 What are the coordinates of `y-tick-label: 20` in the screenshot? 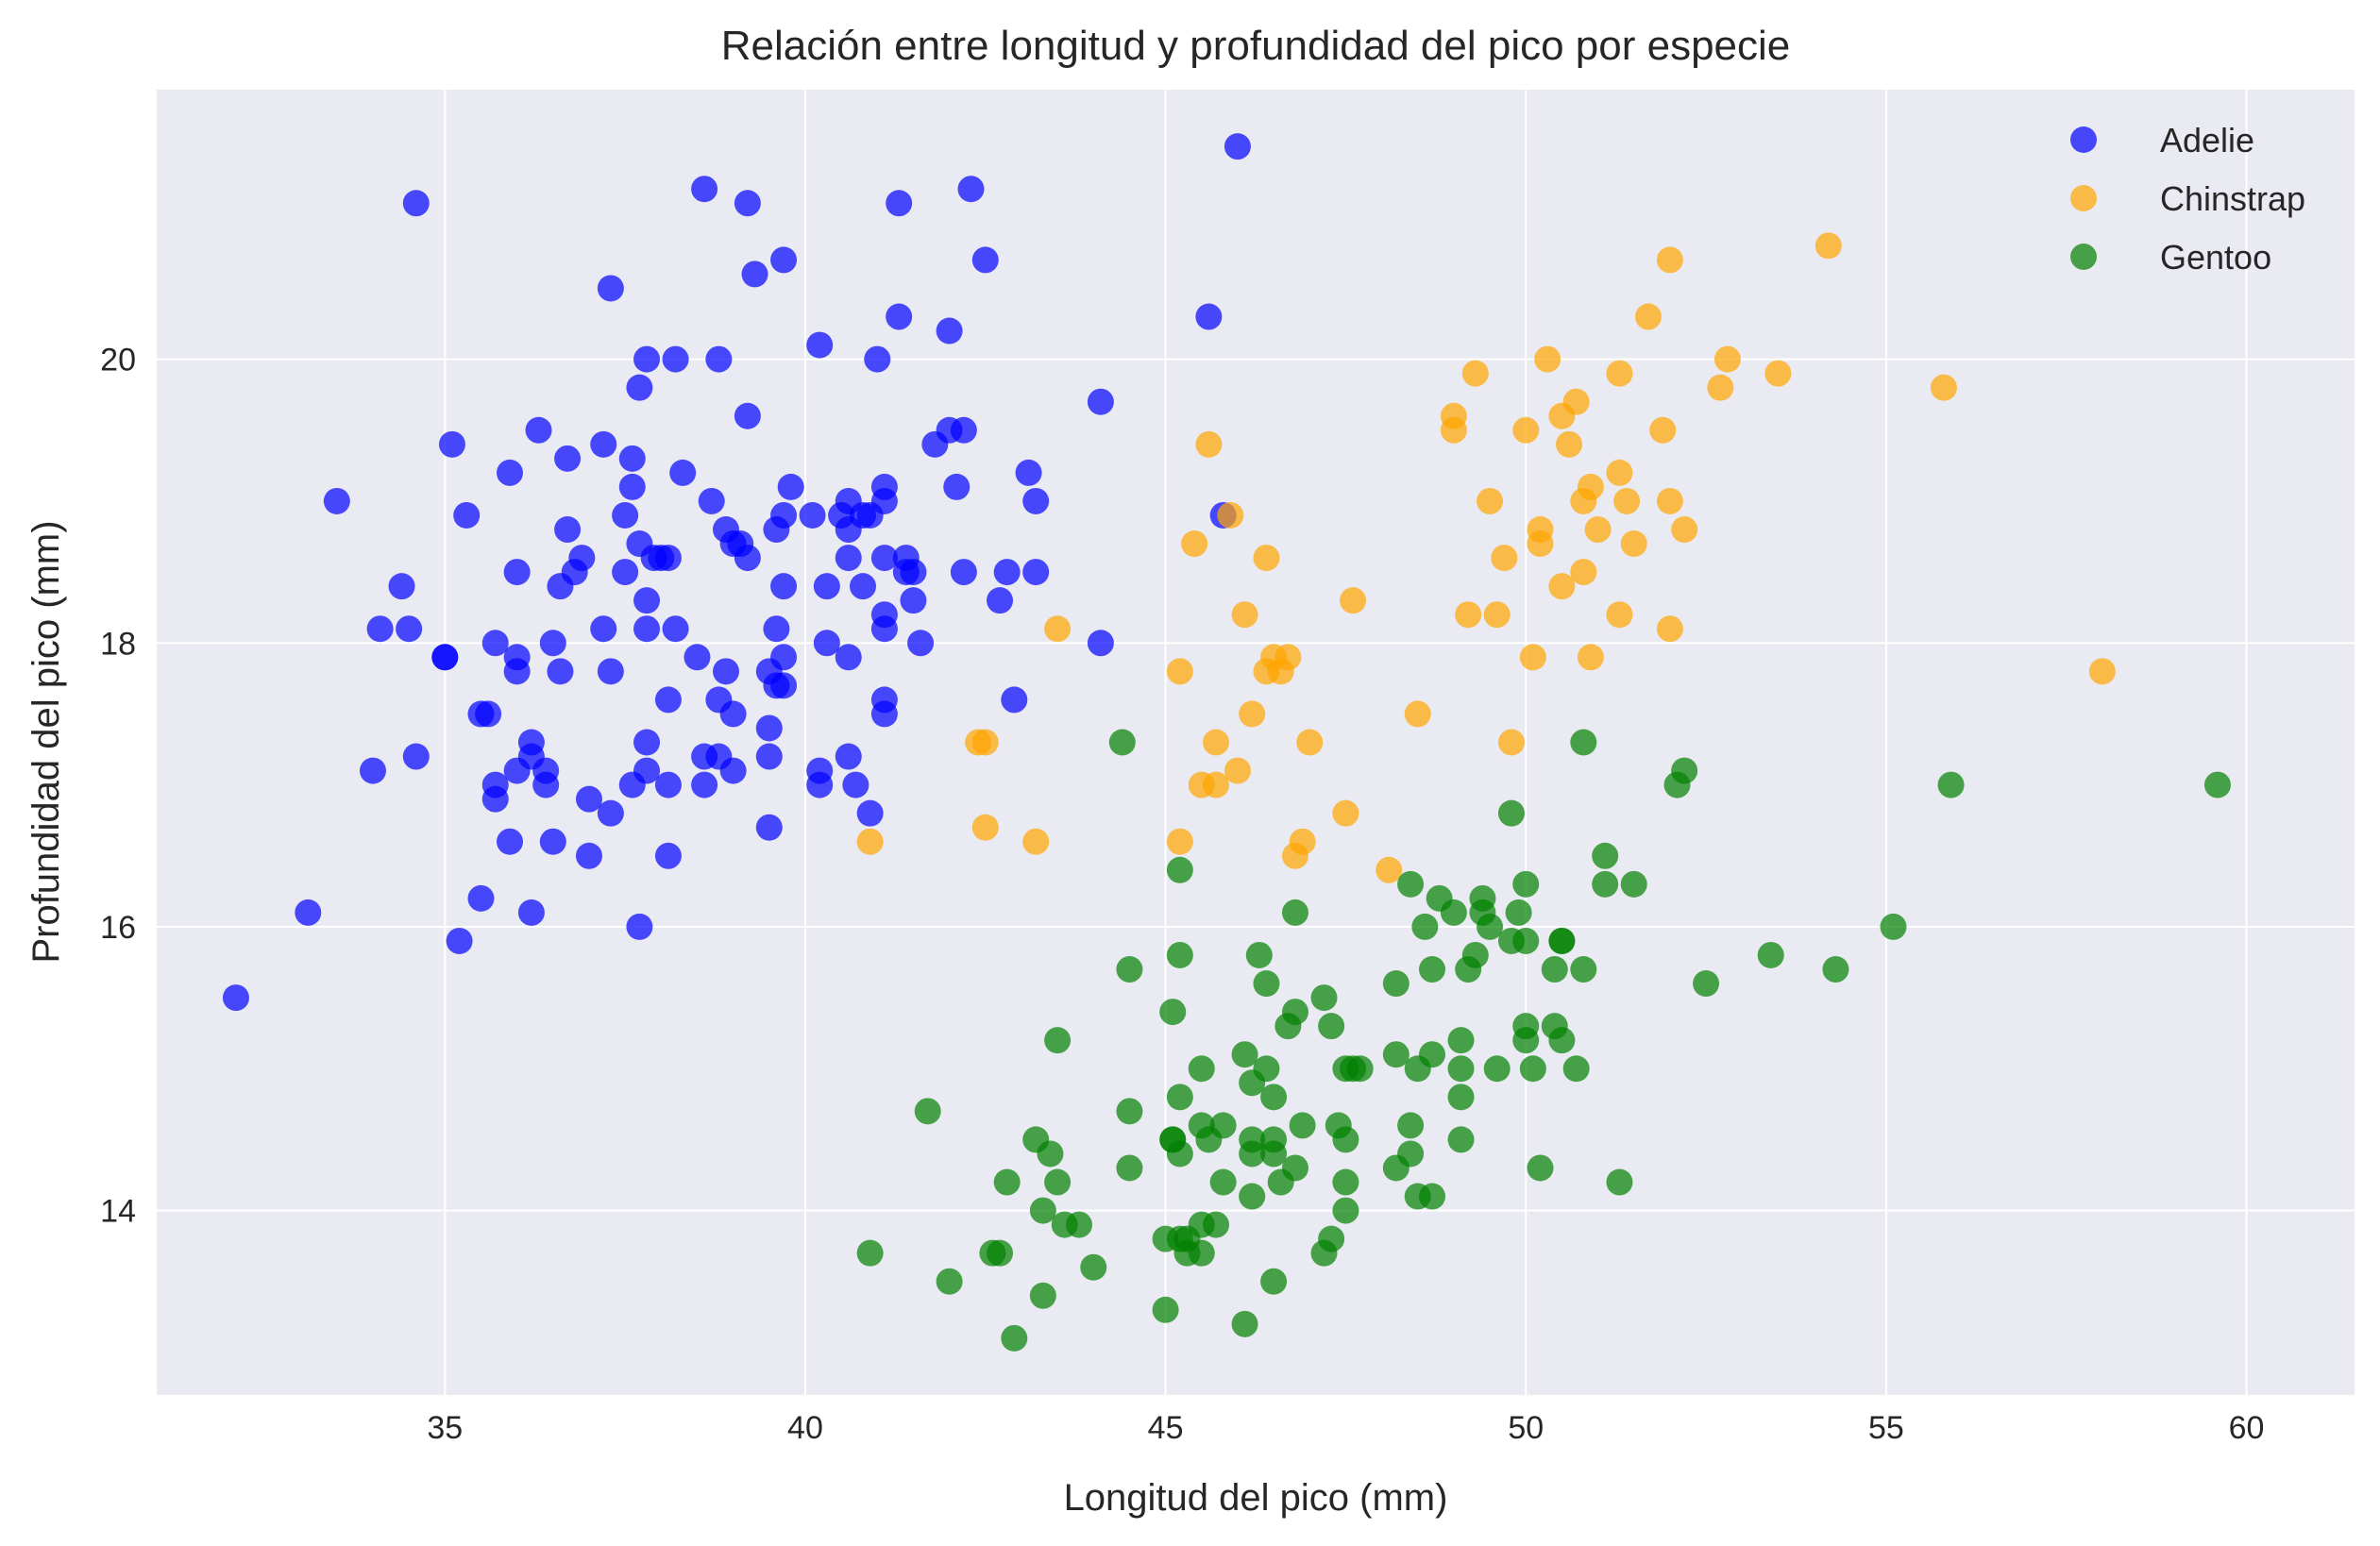 It's located at (118, 360).